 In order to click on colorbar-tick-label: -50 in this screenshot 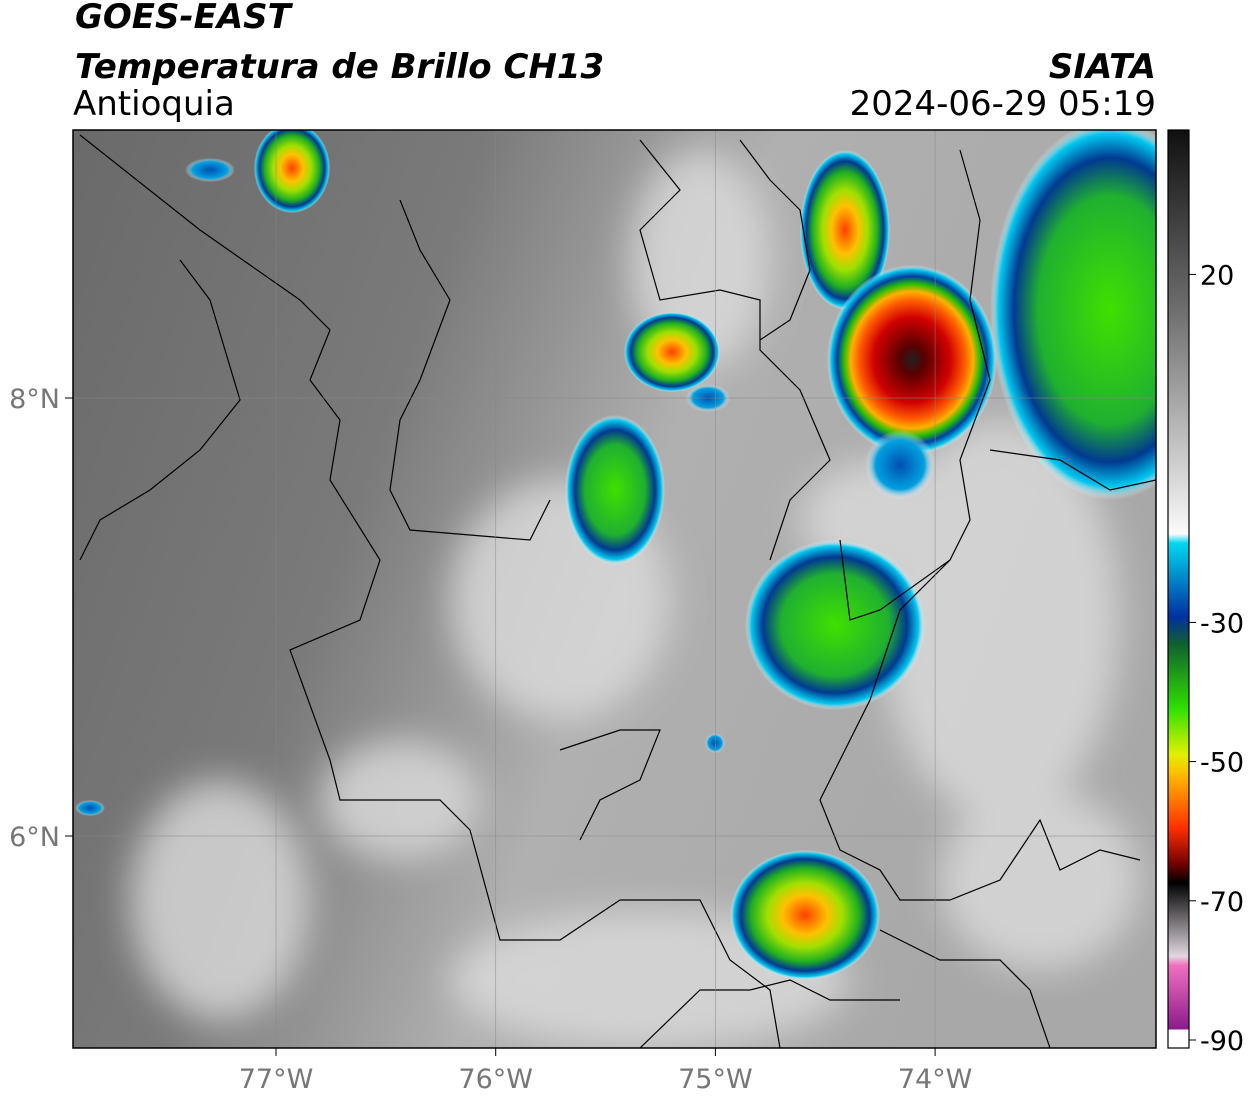, I will do `click(1222, 763)`.